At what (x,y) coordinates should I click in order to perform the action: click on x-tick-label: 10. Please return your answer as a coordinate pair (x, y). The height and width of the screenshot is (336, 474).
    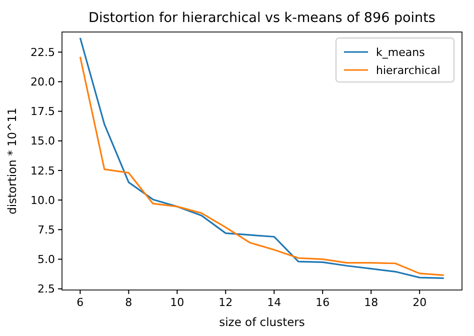
    Looking at the image, I should click on (177, 302).